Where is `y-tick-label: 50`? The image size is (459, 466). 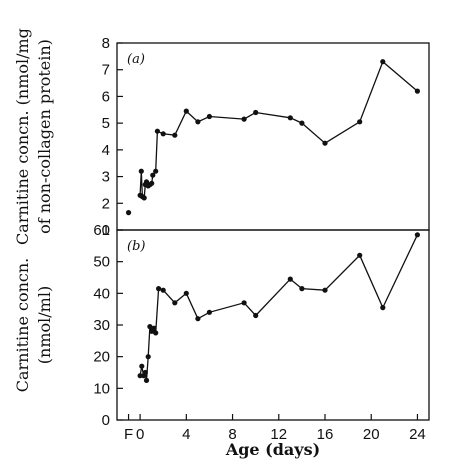
y-tick-label: 50 is located at coordinates (101, 262).